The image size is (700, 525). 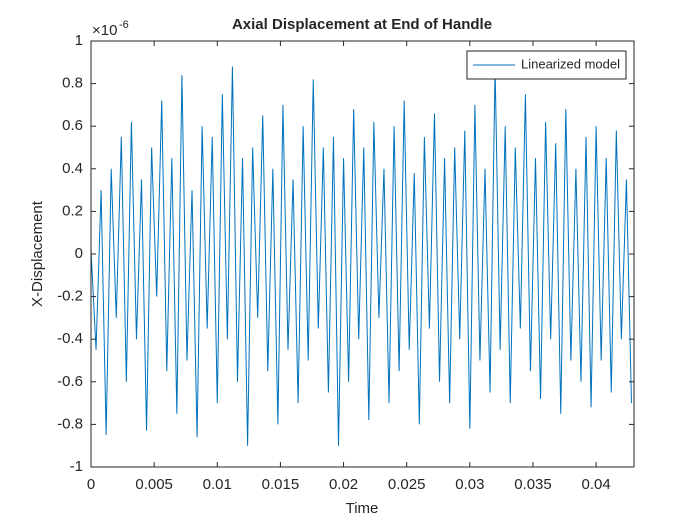 What do you see at coordinates (79, 40) in the screenshot?
I see `y-tick-label: 1` at bounding box center [79, 40].